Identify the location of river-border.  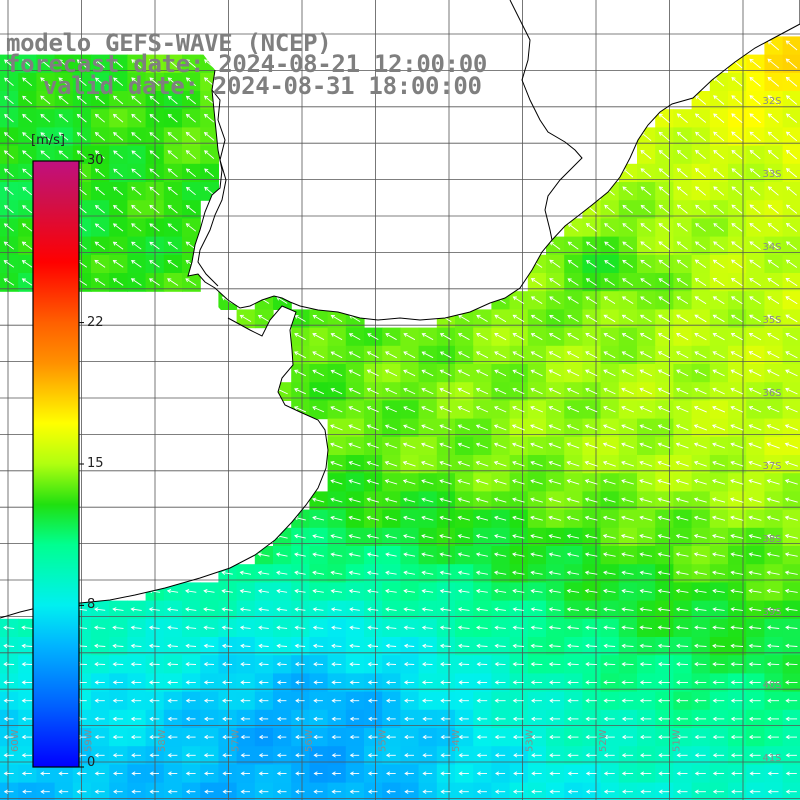
(212, 188).